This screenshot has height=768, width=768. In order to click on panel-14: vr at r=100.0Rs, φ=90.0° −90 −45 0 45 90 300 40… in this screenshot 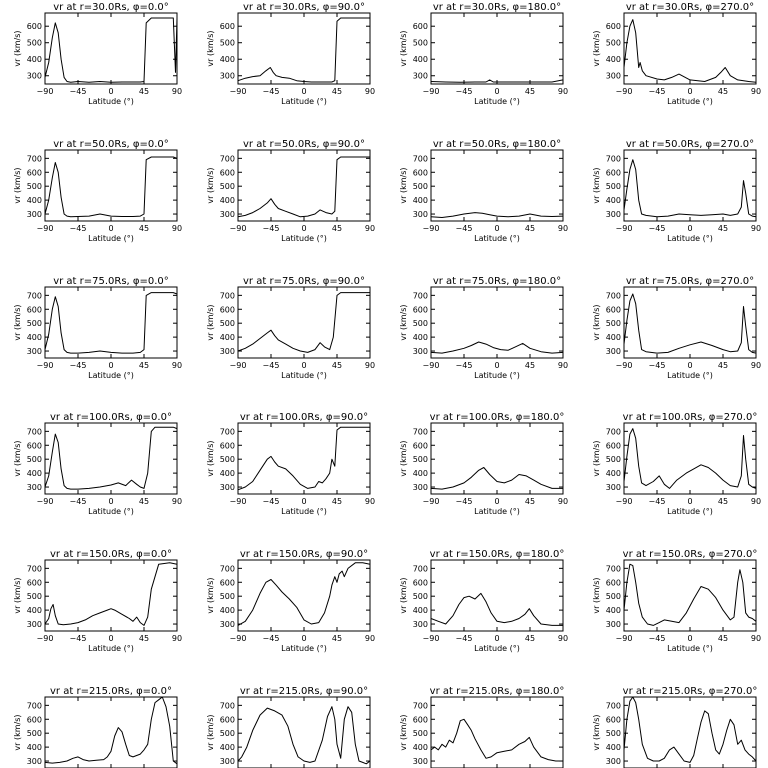, I will do `click(290, 464)`.